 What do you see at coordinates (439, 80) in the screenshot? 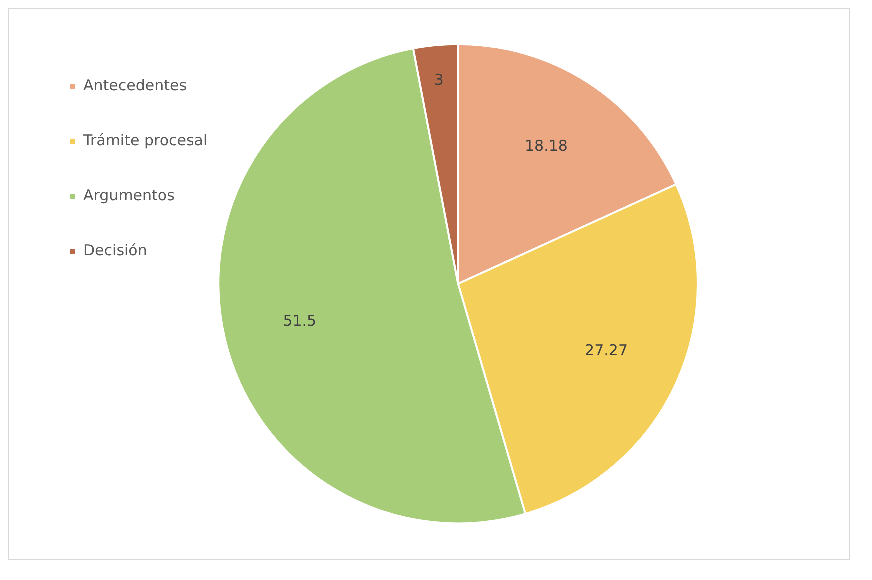
I see `data-label: 3` at bounding box center [439, 80].